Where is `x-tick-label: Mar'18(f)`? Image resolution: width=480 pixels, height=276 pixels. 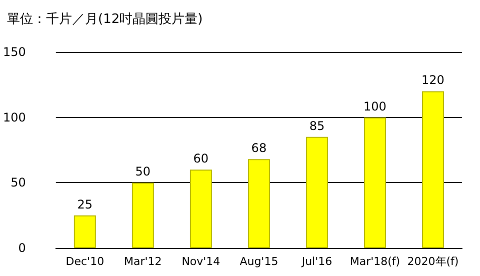 x-tick-label: Mar'18(f) is located at coordinates (375, 261).